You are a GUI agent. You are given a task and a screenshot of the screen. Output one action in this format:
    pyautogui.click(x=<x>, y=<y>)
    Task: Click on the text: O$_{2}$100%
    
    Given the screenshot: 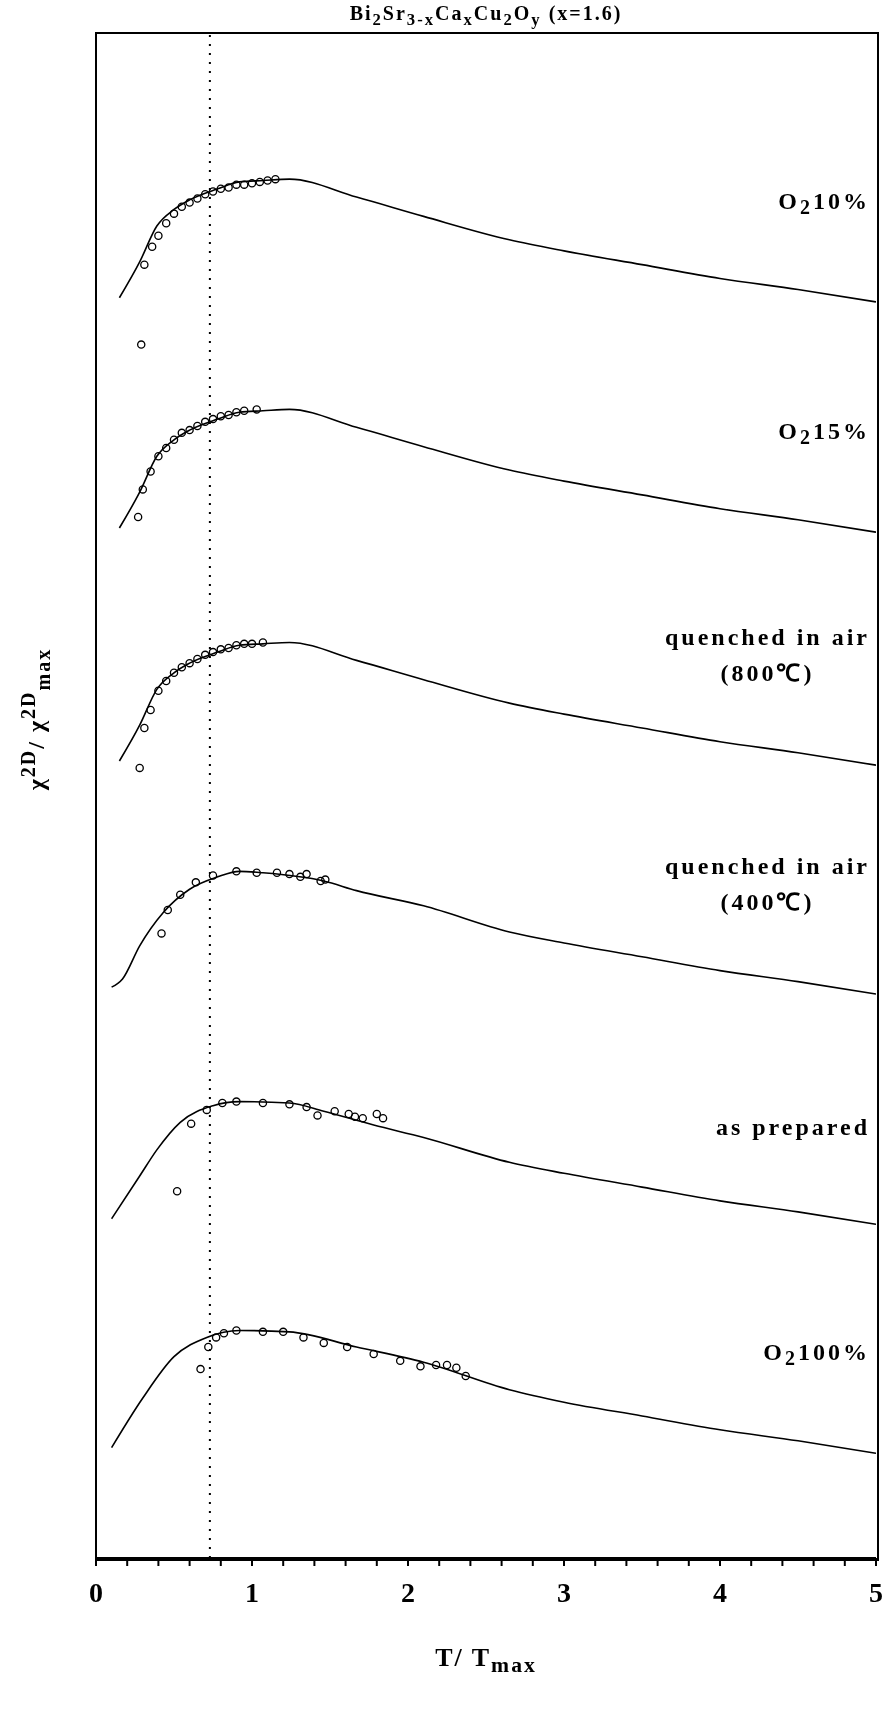 What is the action you would take?
    pyautogui.click(x=816, y=1355)
    